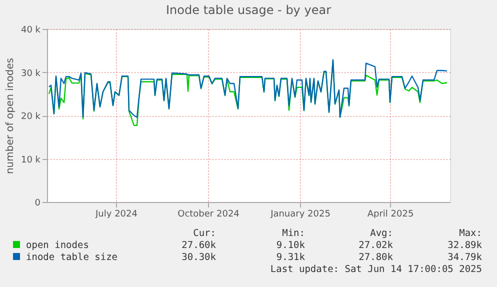  I want to click on text: 30.30k, so click(199, 257).